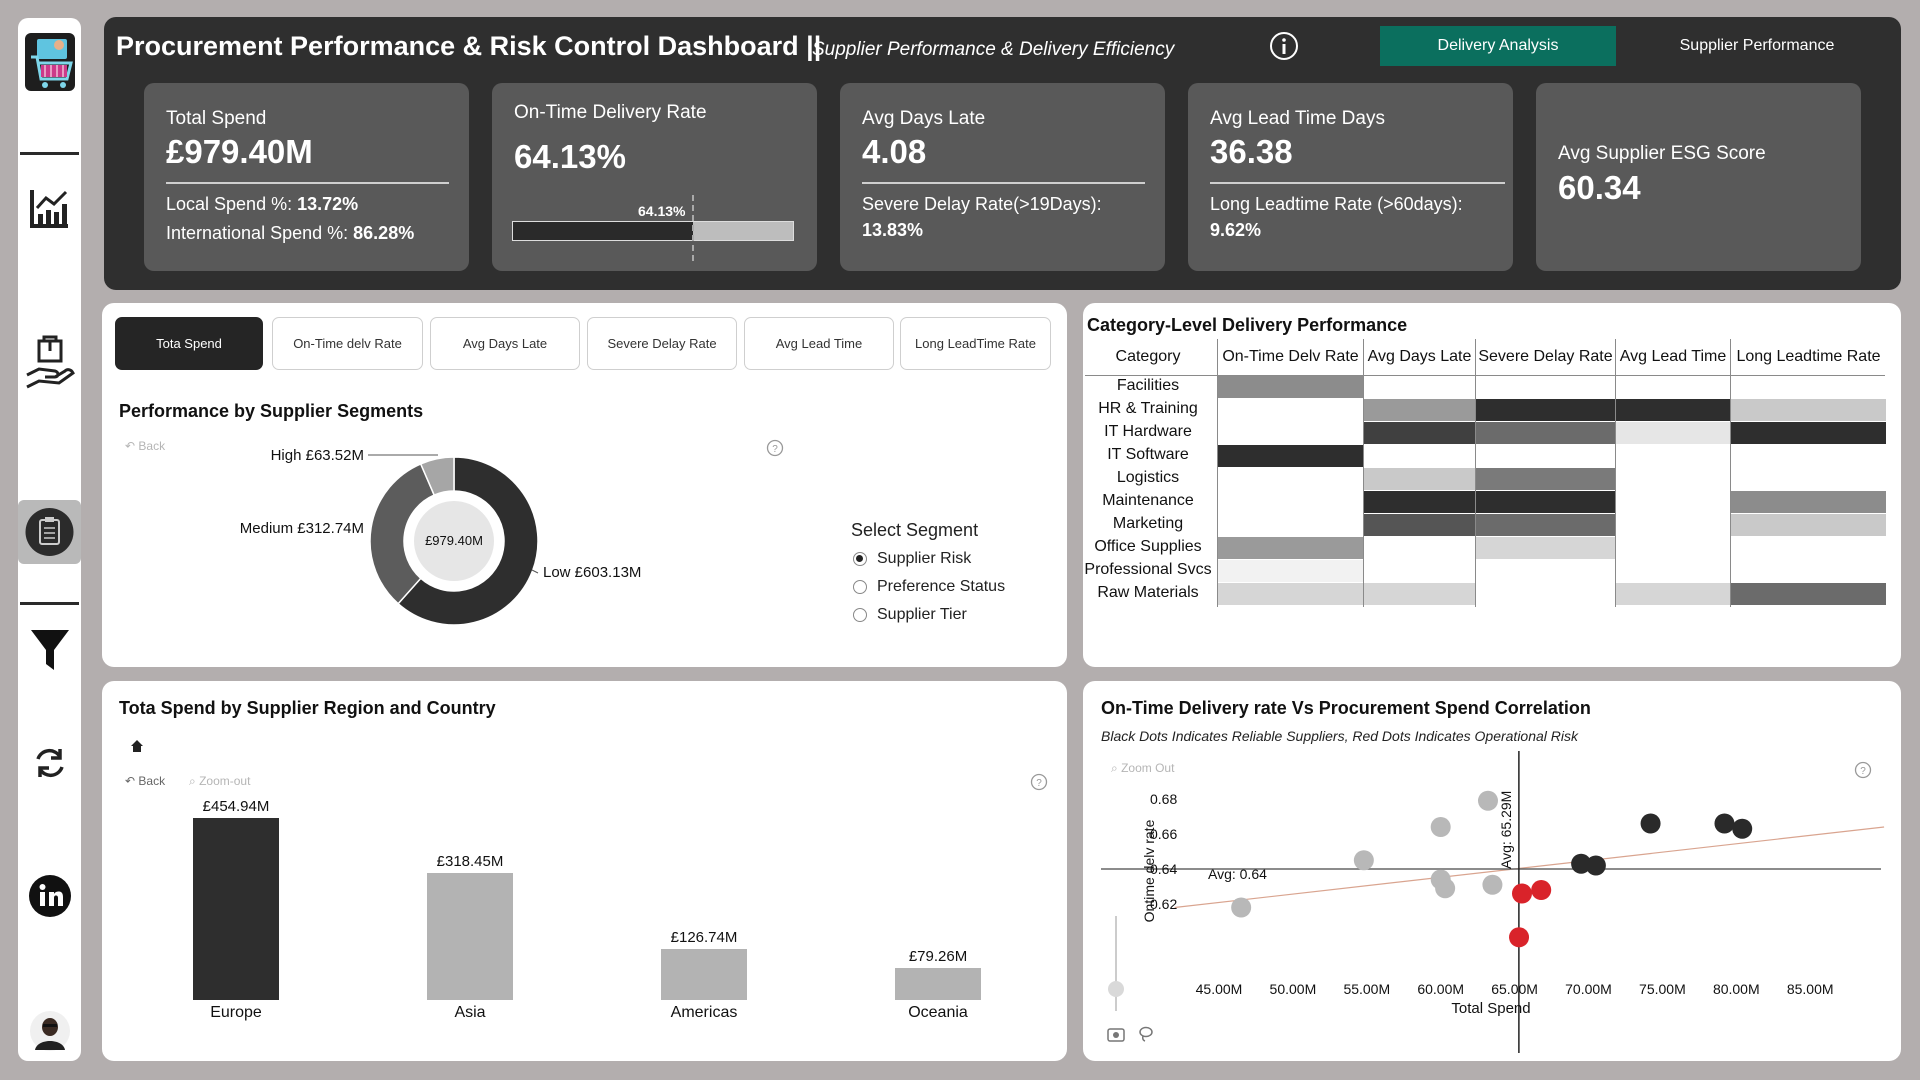  What do you see at coordinates (220, 781) in the screenshot?
I see `zoom-out-button: ⌕ Zoom-out` at bounding box center [220, 781].